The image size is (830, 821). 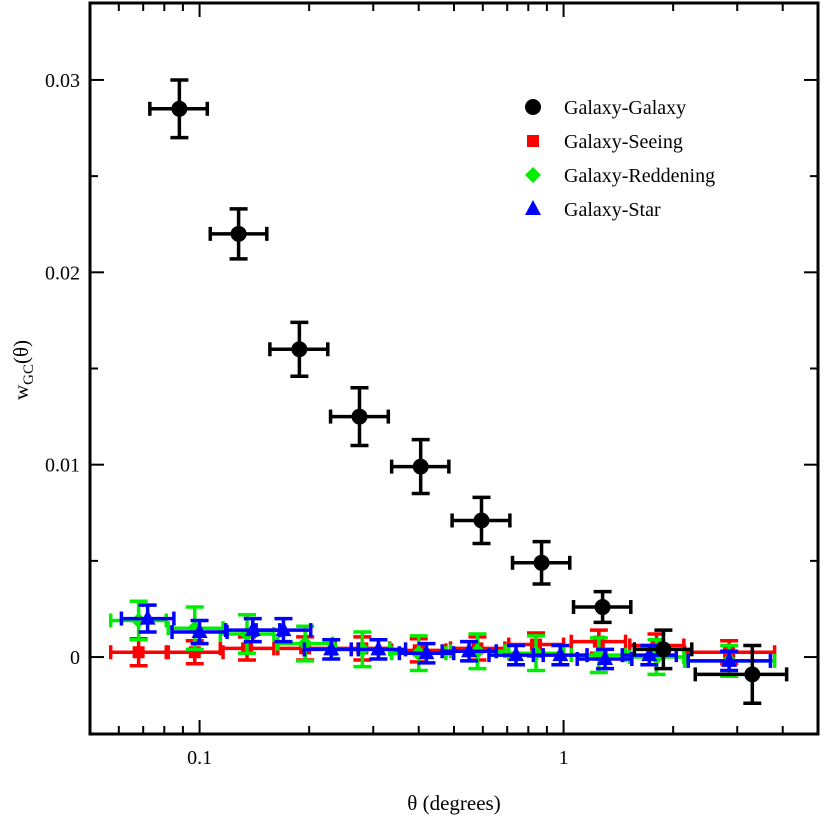 I want to click on y-axis-title-base: w, so click(x=21, y=392).